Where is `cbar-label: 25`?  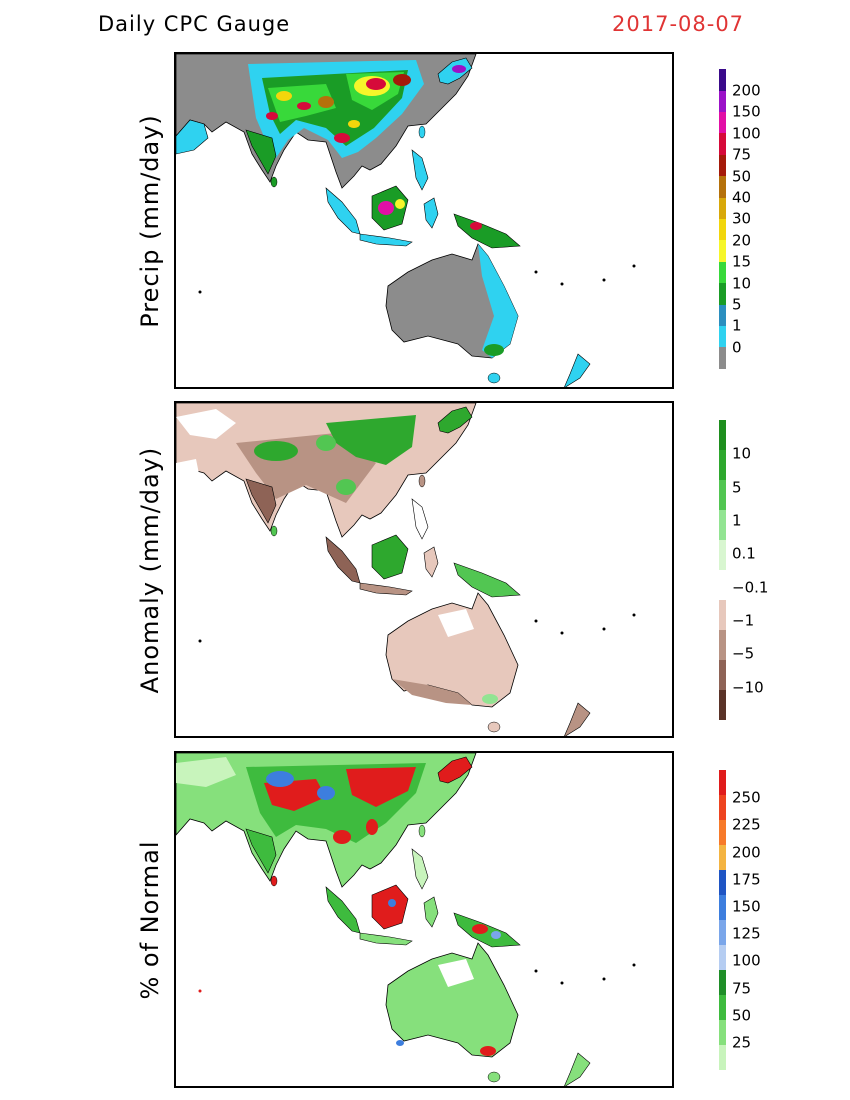
cbar-label: 25 is located at coordinates (742, 1042).